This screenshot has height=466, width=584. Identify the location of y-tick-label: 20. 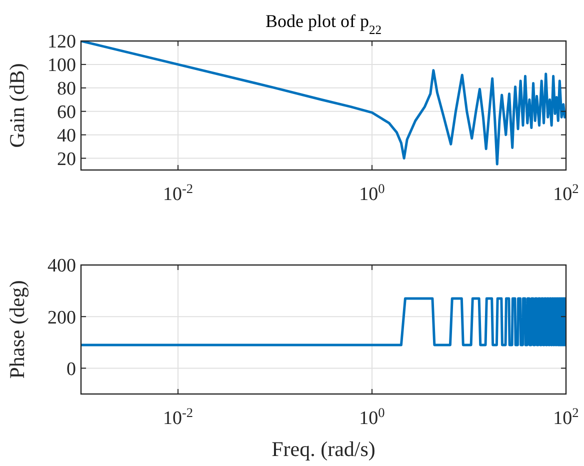
(66, 159).